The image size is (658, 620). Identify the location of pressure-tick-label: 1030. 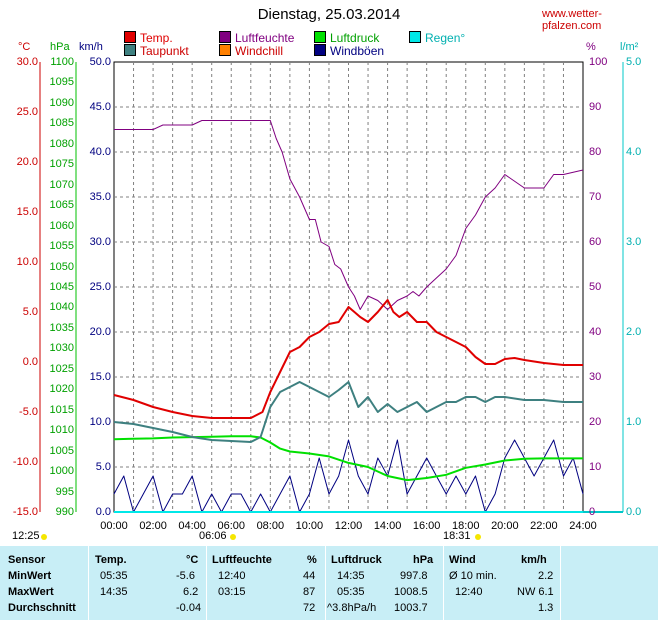
(61, 348).